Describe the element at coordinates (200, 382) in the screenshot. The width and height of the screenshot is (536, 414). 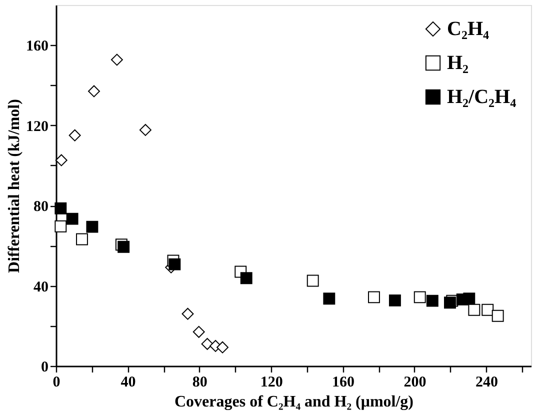
I see `x-tick-label: 80` at that location.